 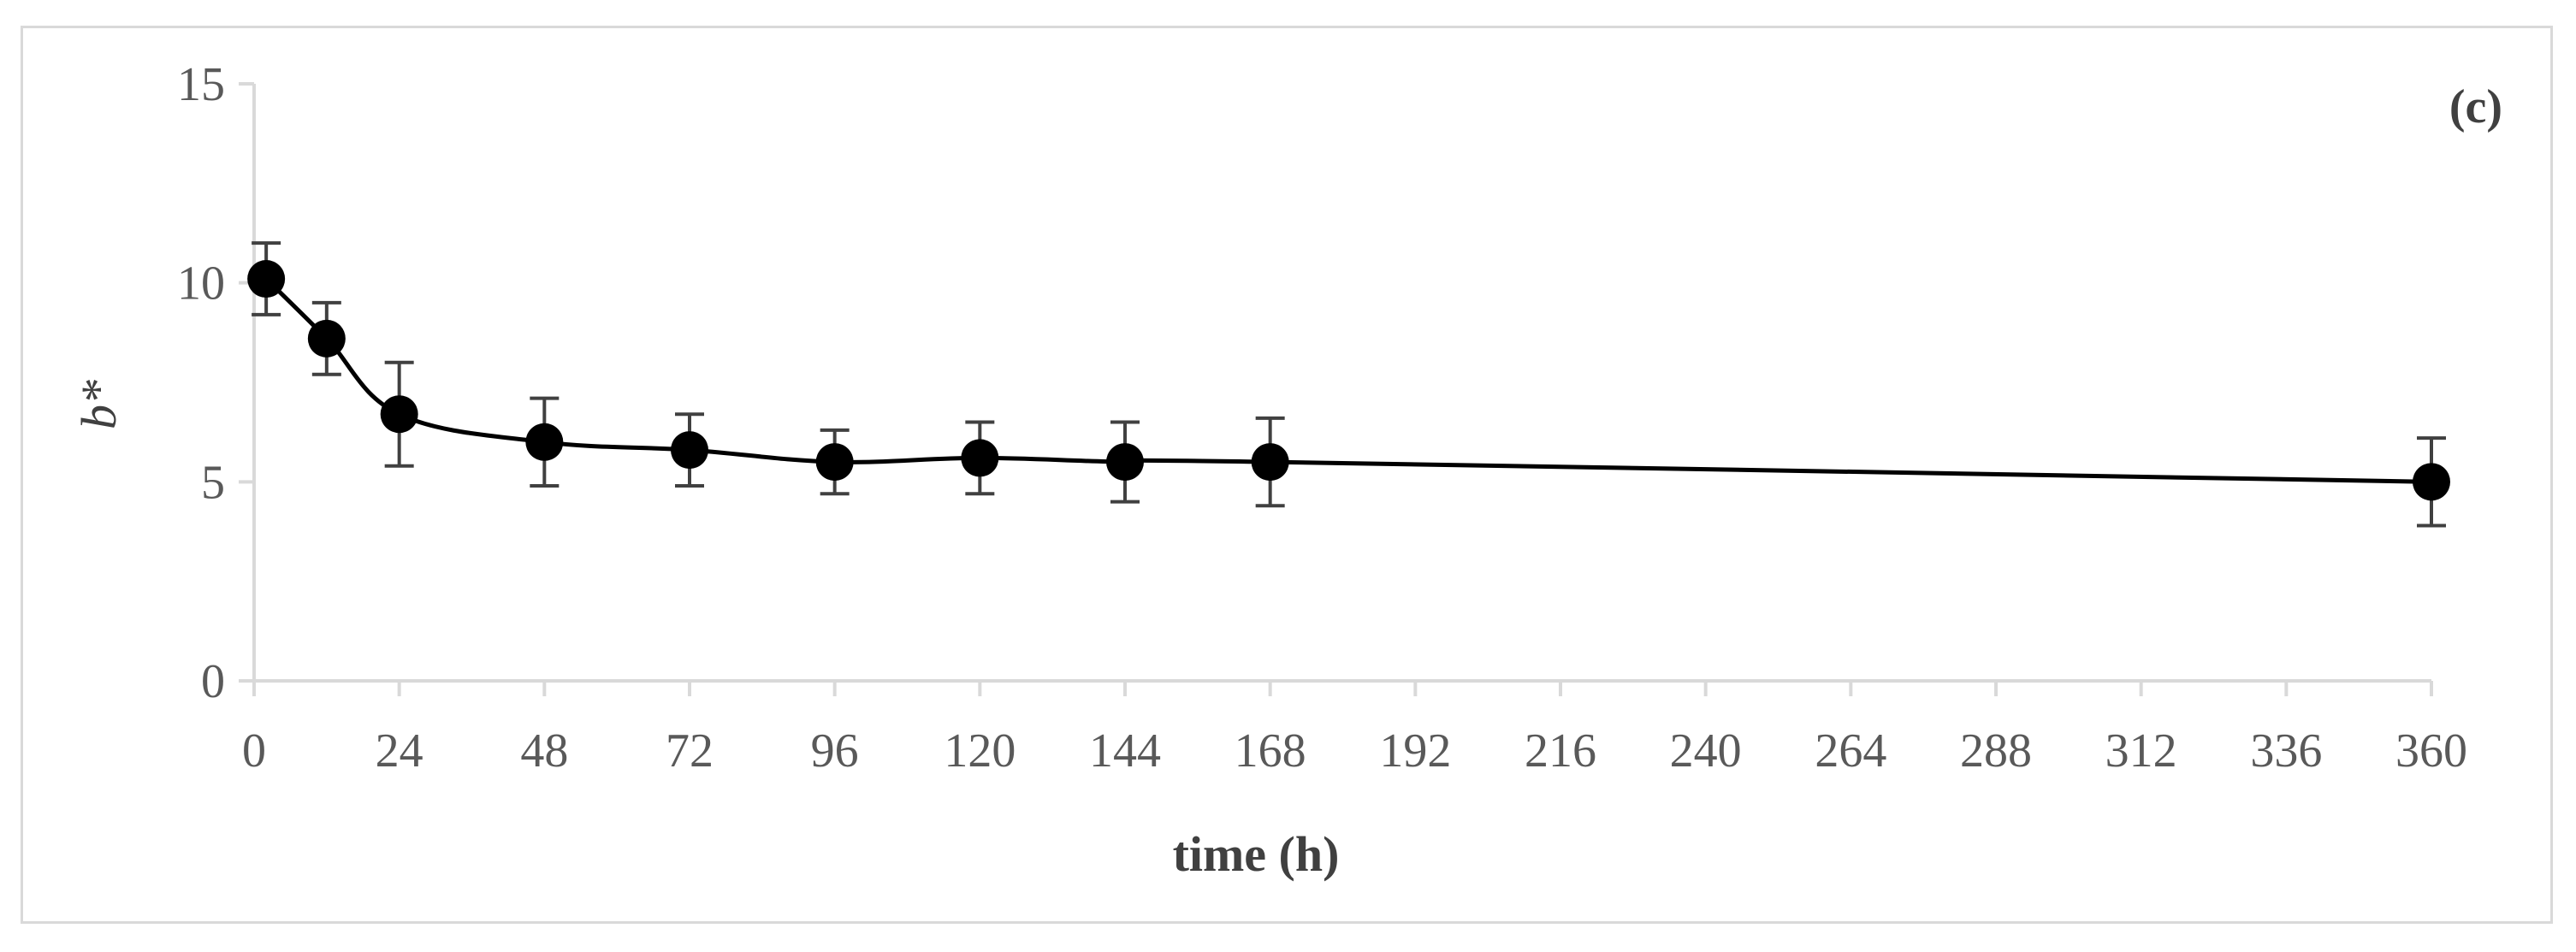 I want to click on y-tick-label: 5, so click(x=213, y=483).